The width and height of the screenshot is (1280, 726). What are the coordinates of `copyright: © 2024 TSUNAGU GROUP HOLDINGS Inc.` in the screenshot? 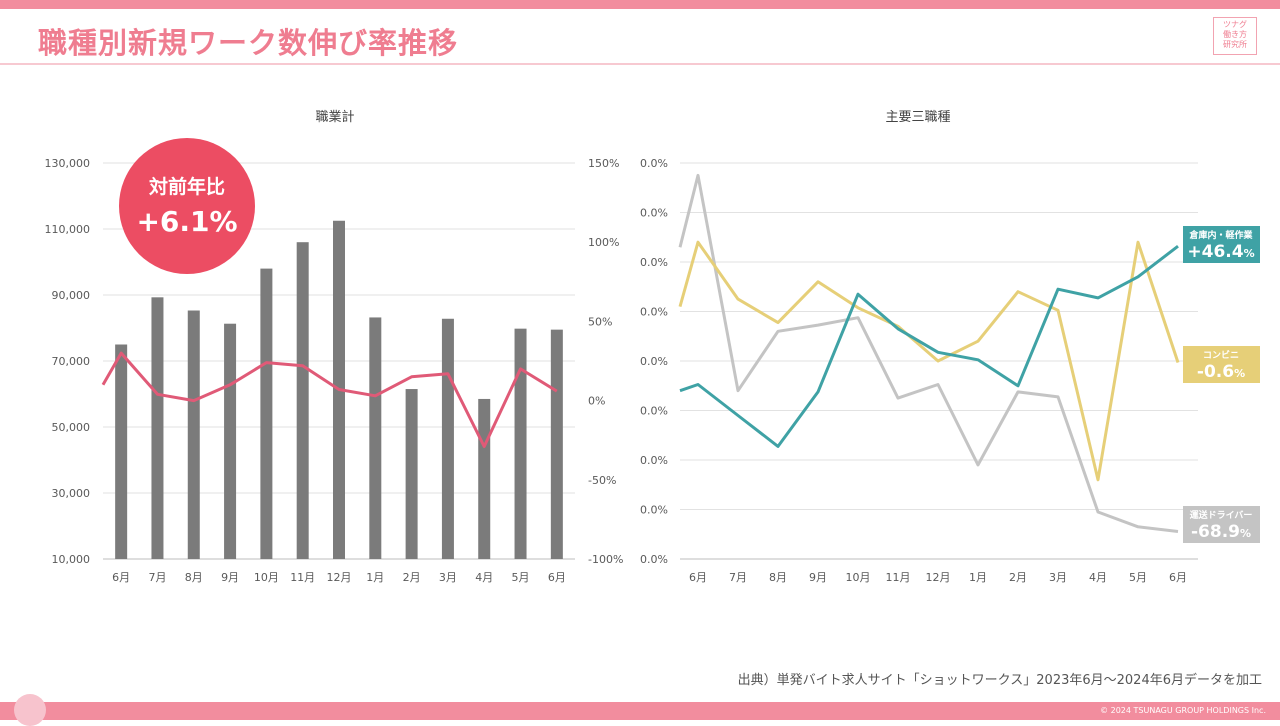 It's located at (1183, 710).